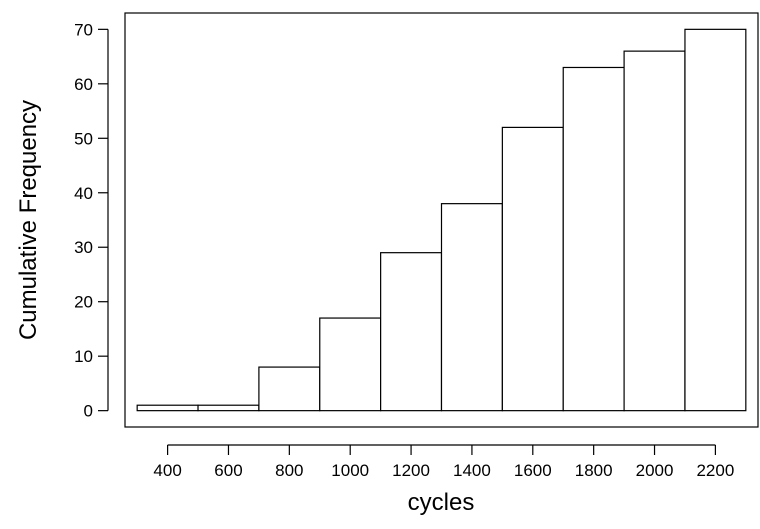 The image size is (760, 529). I want to click on y-tick-label-7: 70, so click(83, 29).